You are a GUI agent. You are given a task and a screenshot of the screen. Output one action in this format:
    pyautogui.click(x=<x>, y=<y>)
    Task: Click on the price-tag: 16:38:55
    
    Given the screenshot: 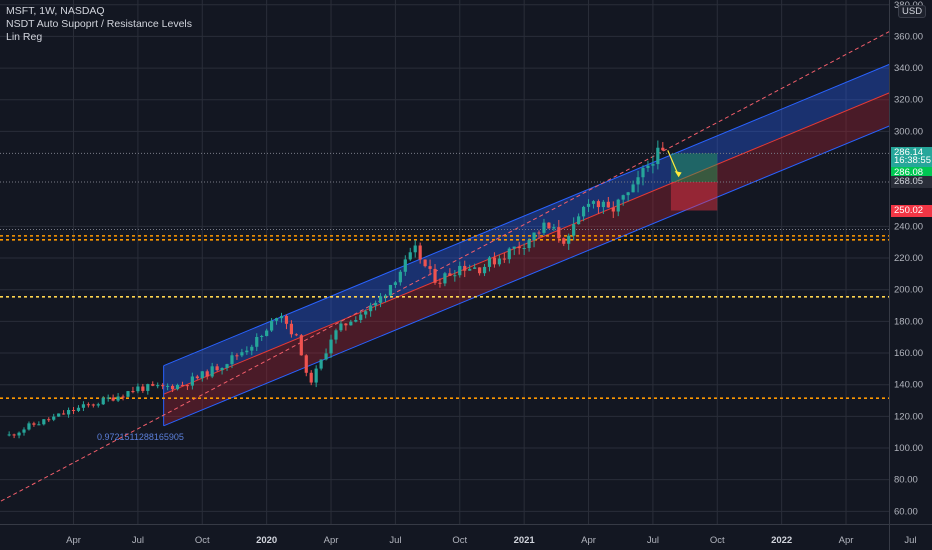 What is the action you would take?
    pyautogui.click(x=911, y=160)
    